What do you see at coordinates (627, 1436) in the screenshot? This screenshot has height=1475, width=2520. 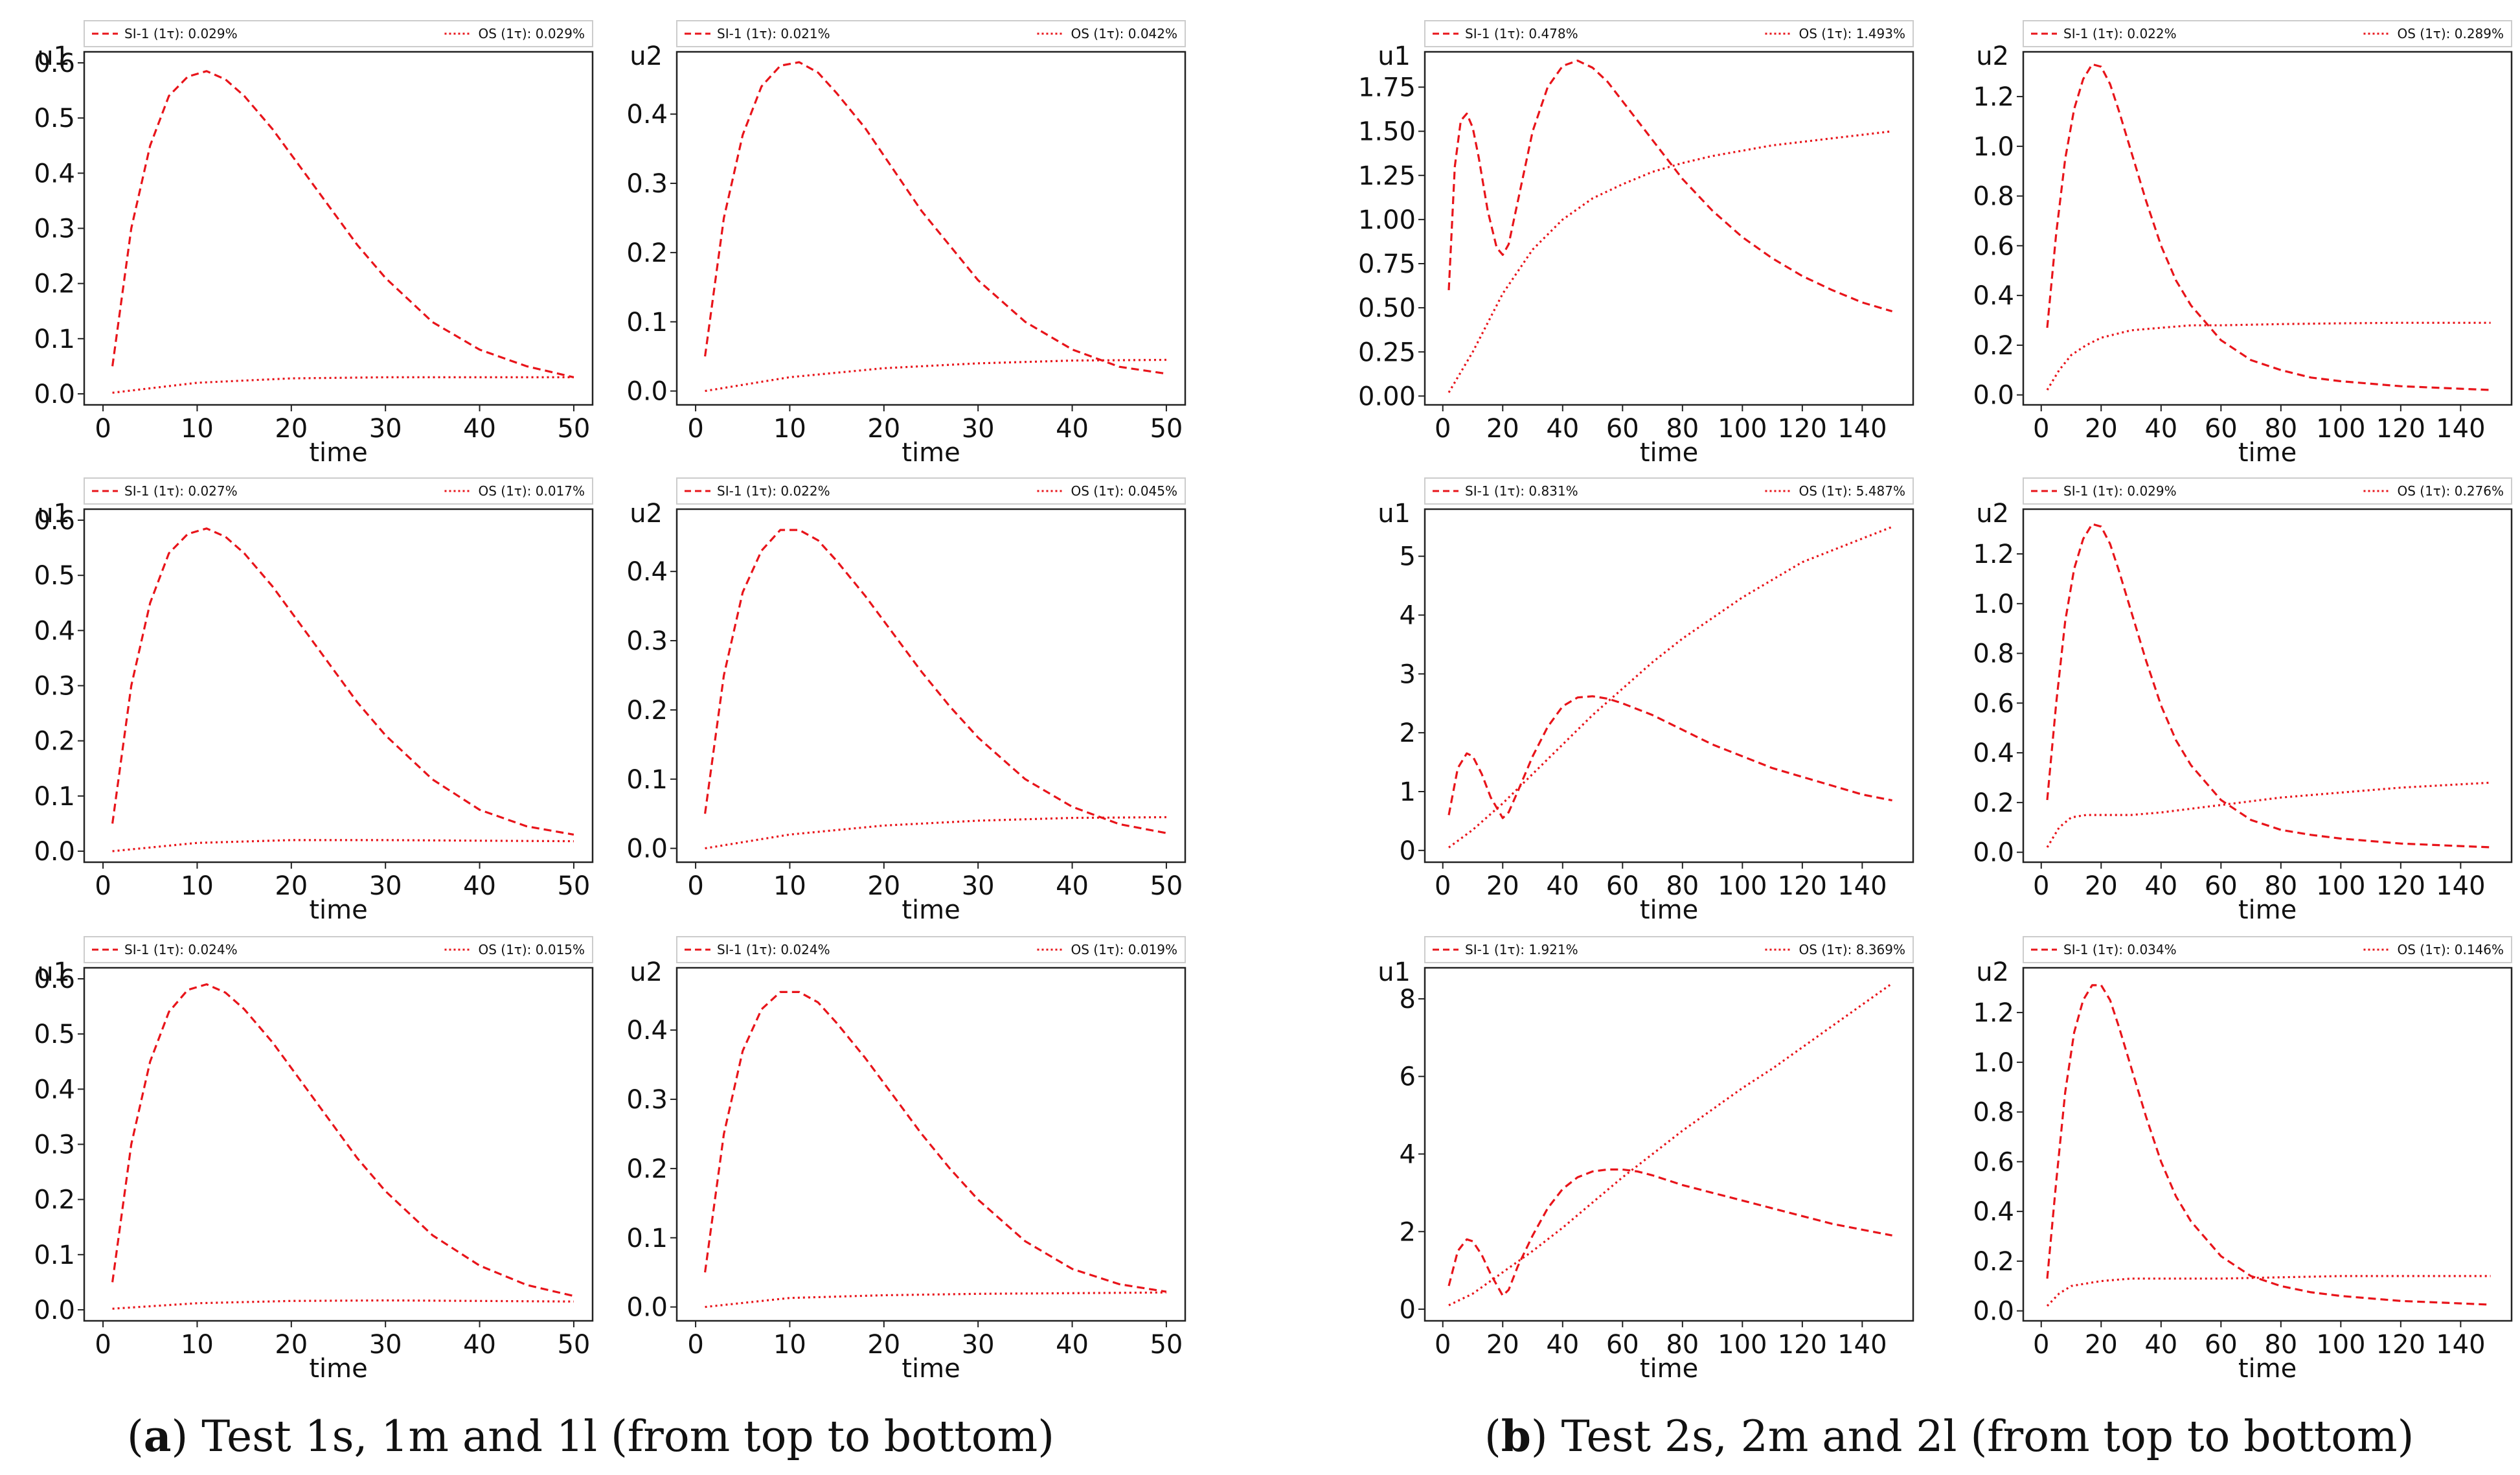 I see `caption-a-text: Test 1s, 1m and 1l (from top to bottom)` at bounding box center [627, 1436].